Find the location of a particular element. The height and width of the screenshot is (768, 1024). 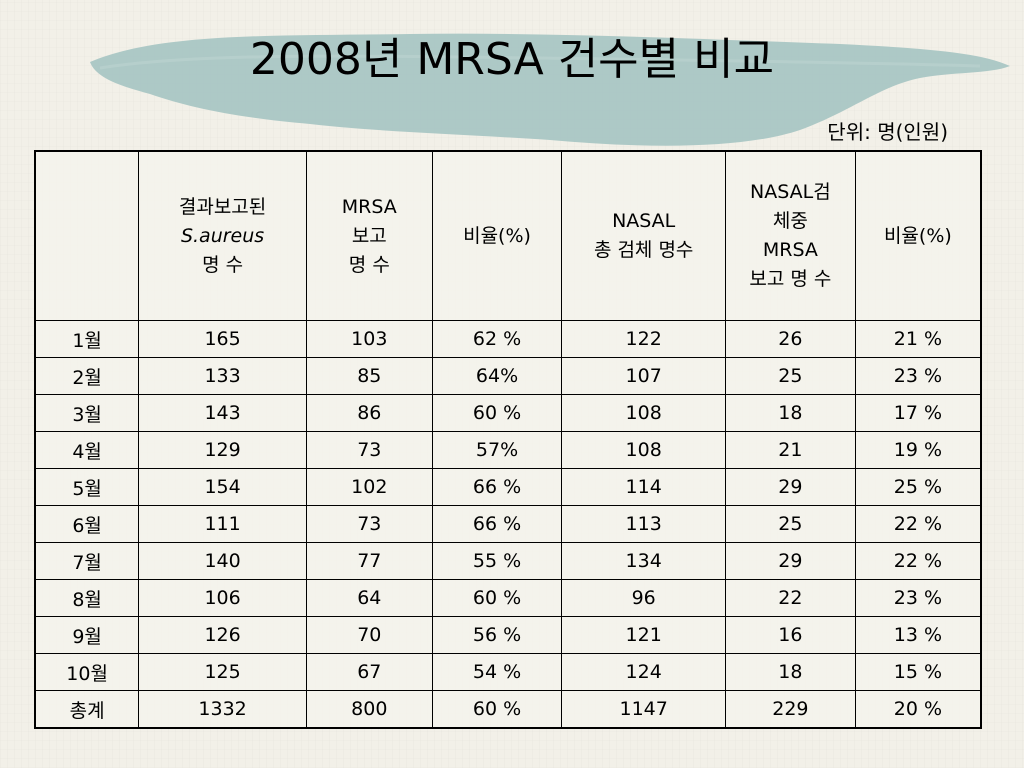

column-header-line: S.aureus is located at coordinates (222, 235).